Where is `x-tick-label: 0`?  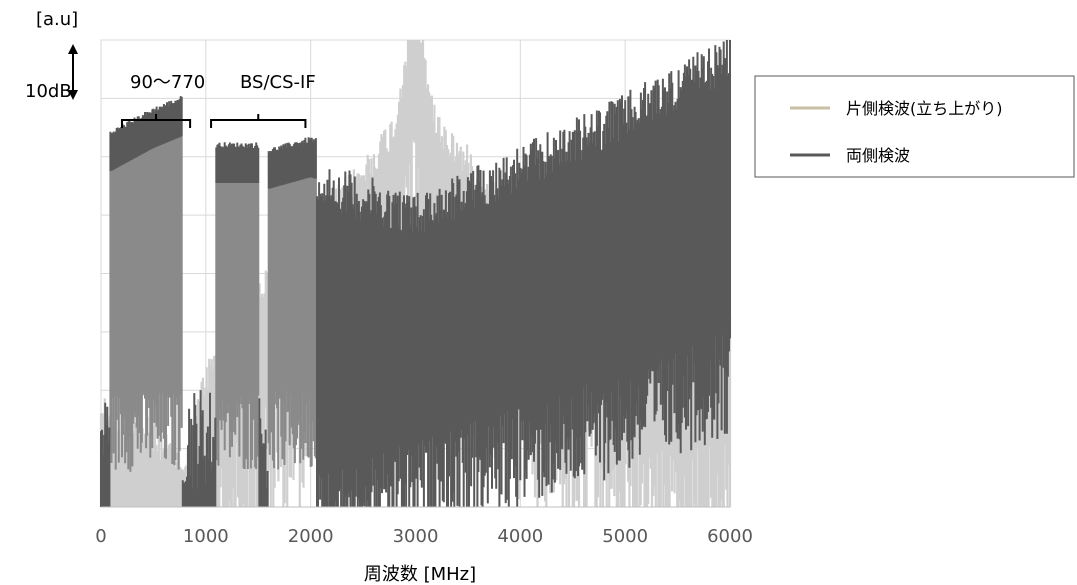
x-tick-label: 0 is located at coordinates (100, 536).